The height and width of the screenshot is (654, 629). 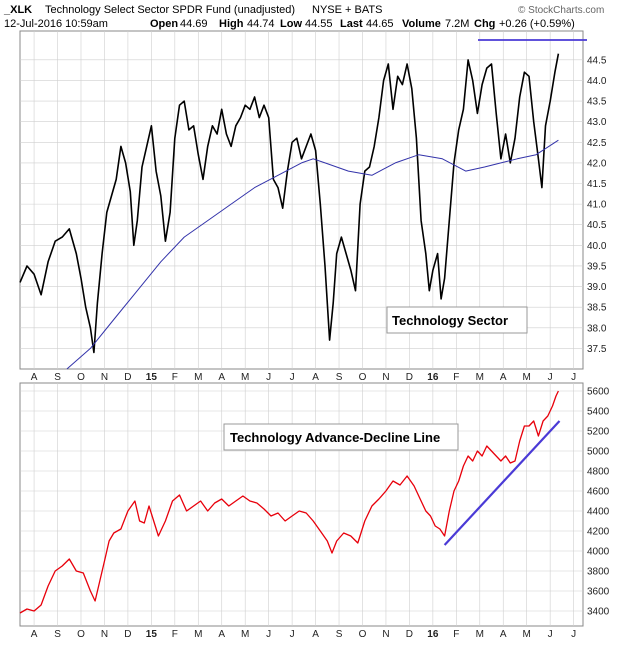 What do you see at coordinates (561, 10) in the screenshot?
I see `watermark: © StockCharts.com` at bounding box center [561, 10].